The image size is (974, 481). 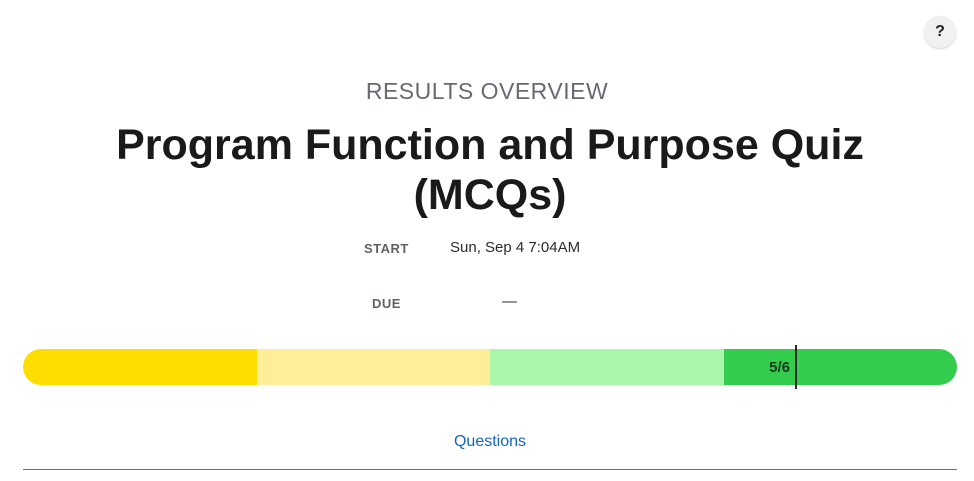 What do you see at coordinates (490, 469) in the screenshot?
I see `tab-underline` at bounding box center [490, 469].